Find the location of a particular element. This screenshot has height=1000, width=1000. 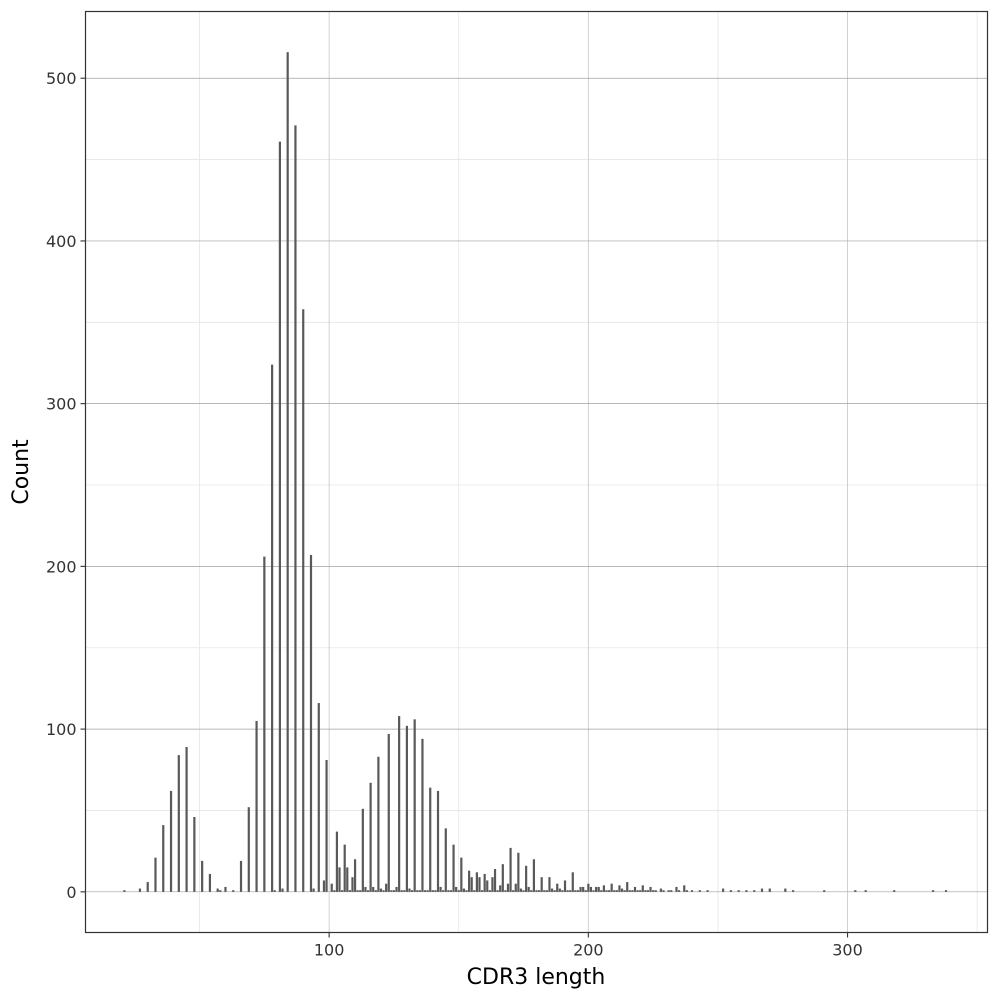

x-axis-title: CDR3 length is located at coordinates (536, 977).